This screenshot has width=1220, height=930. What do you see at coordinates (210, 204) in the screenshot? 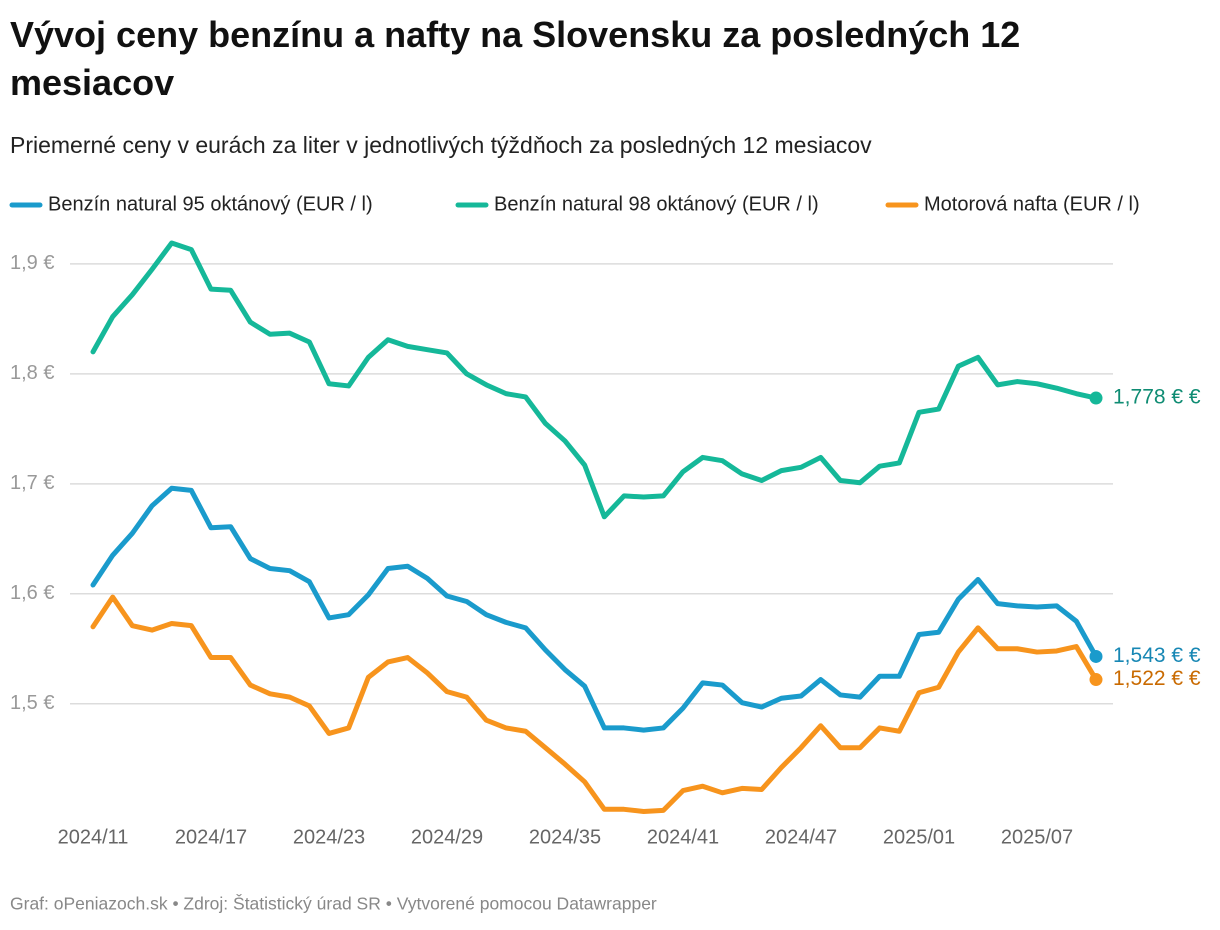
I see `legend-label: Benzín natural 95 oktánový (EUR / l)` at bounding box center [210, 204].